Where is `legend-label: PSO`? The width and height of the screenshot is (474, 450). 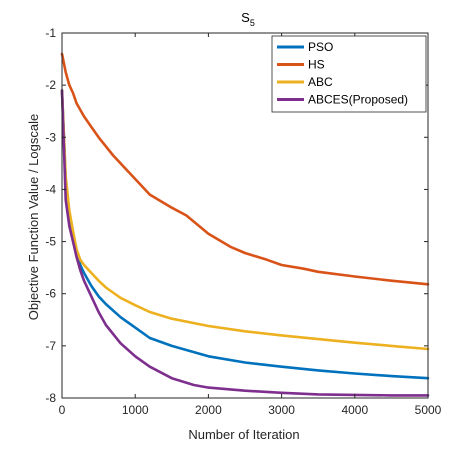 legend-label: PSO is located at coordinates (320, 47).